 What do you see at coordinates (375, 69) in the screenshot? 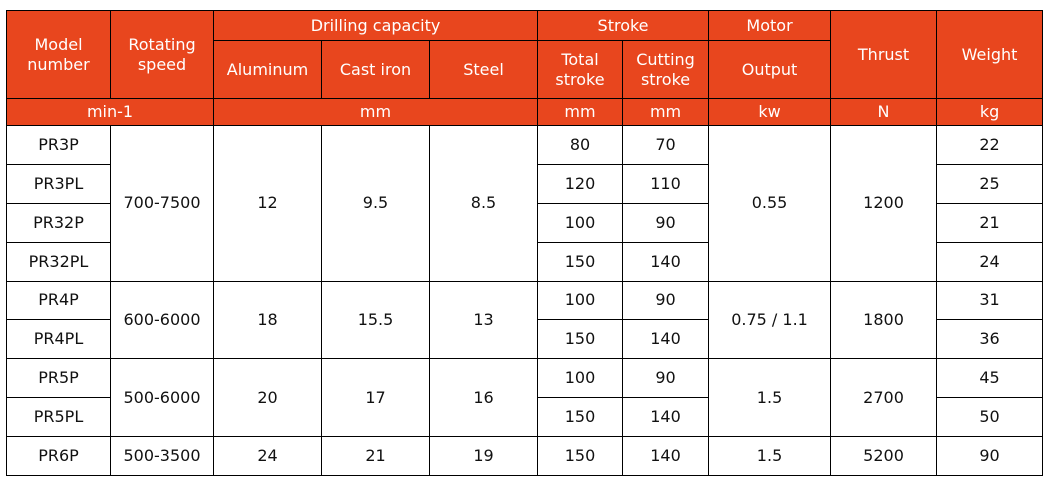
I see `header-cast-iron: Cast iron` at bounding box center [375, 69].